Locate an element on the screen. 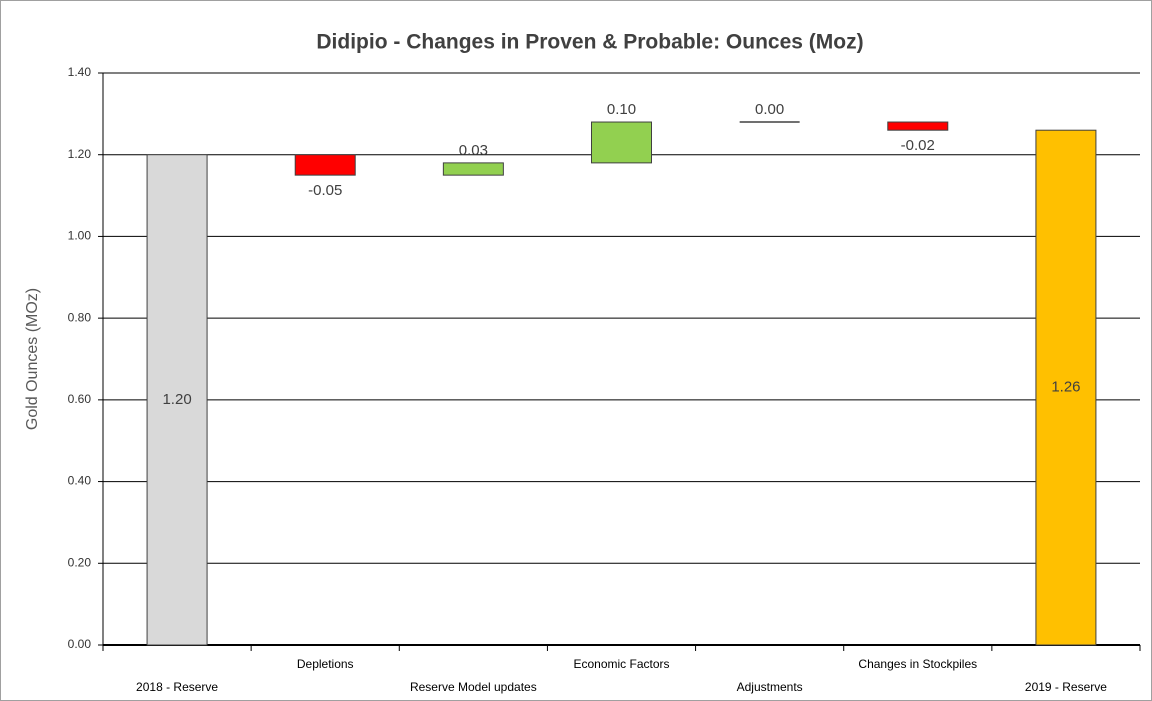 This screenshot has width=1152, height=701. x-tick-label: Depletions is located at coordinates (325, 664).